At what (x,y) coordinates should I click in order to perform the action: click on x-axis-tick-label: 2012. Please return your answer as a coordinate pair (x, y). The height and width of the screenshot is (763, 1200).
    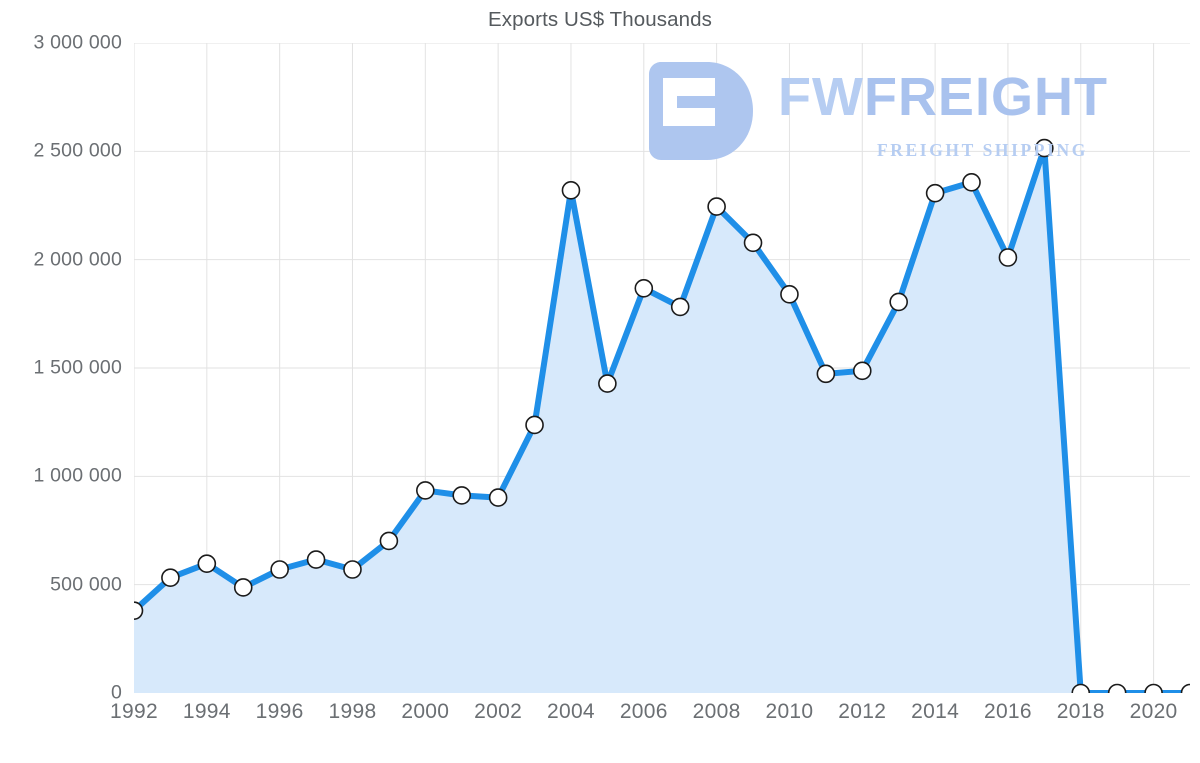
    Looking at the image, I should click on (862, 711).